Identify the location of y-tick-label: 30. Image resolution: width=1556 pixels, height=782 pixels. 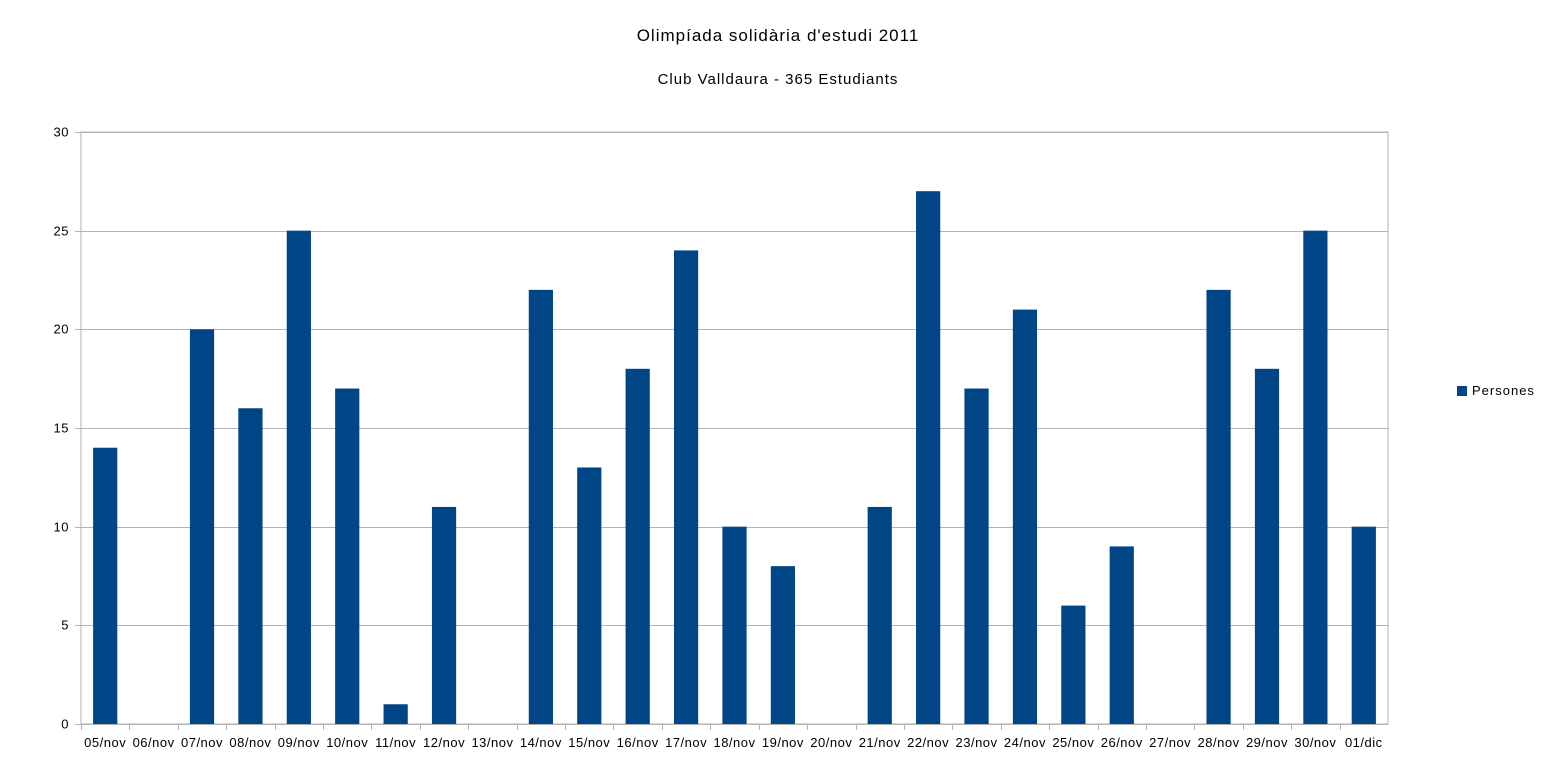
(61, 132).